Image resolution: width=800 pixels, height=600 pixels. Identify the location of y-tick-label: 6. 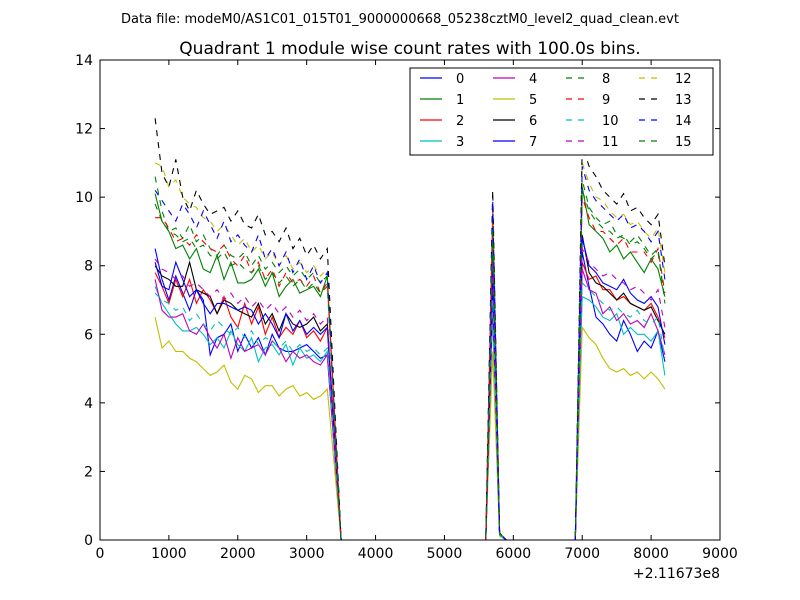
(88, 335).